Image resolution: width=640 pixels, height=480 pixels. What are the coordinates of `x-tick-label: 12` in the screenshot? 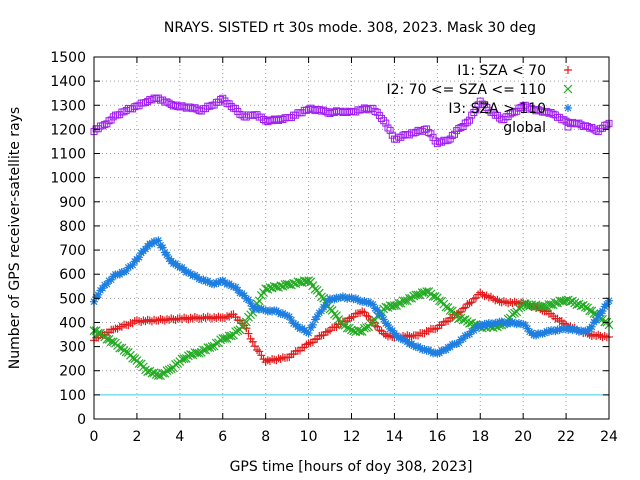 It's located at (352, 437).